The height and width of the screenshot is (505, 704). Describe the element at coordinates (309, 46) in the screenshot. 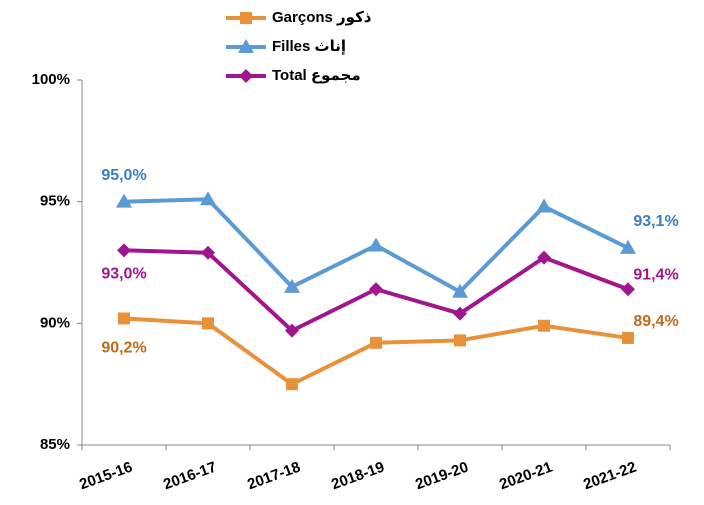

I see `legend-label: Filles إناث` at that location.